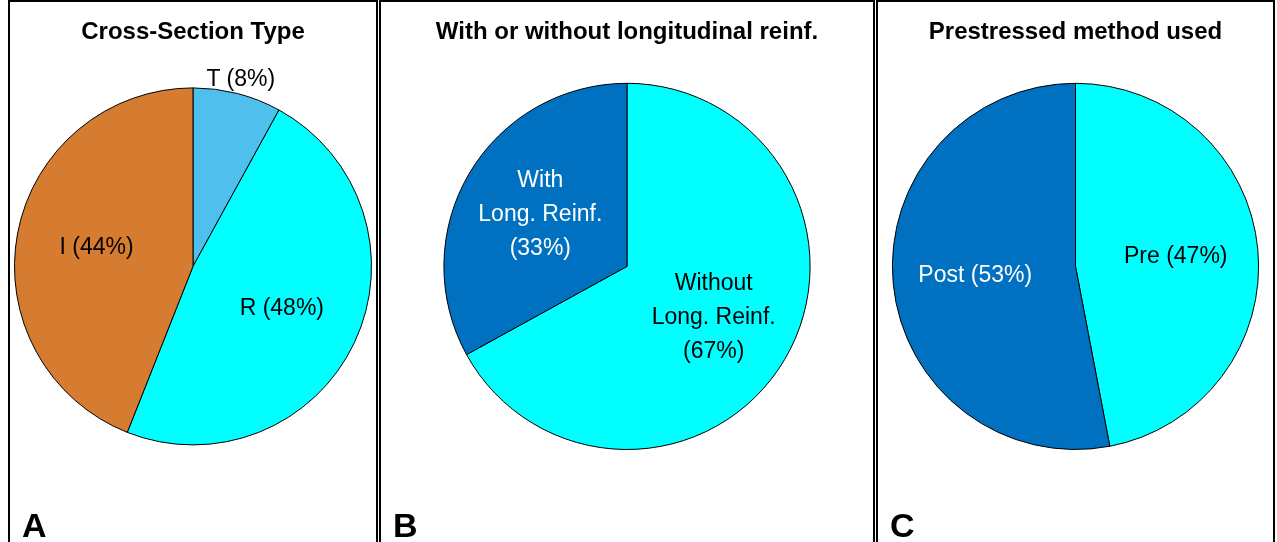 The image size is (1277, 542). I want to click on slice-label: Pre (47%), so click(1175, 255).